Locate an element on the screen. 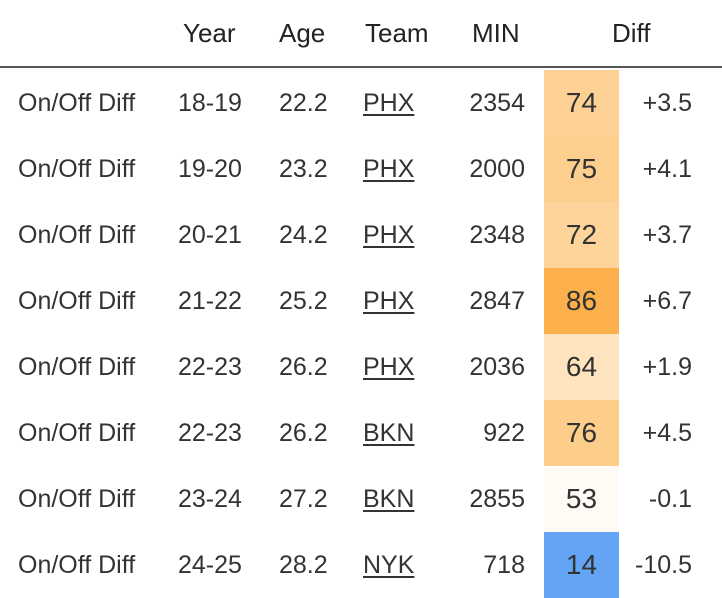 Image resolution: width=722 pixels, height=598 pixels. table-row: On/Off Diff 22-23 26.2 BKN 922 76 +4.5 is located at coordinates (361, 433).